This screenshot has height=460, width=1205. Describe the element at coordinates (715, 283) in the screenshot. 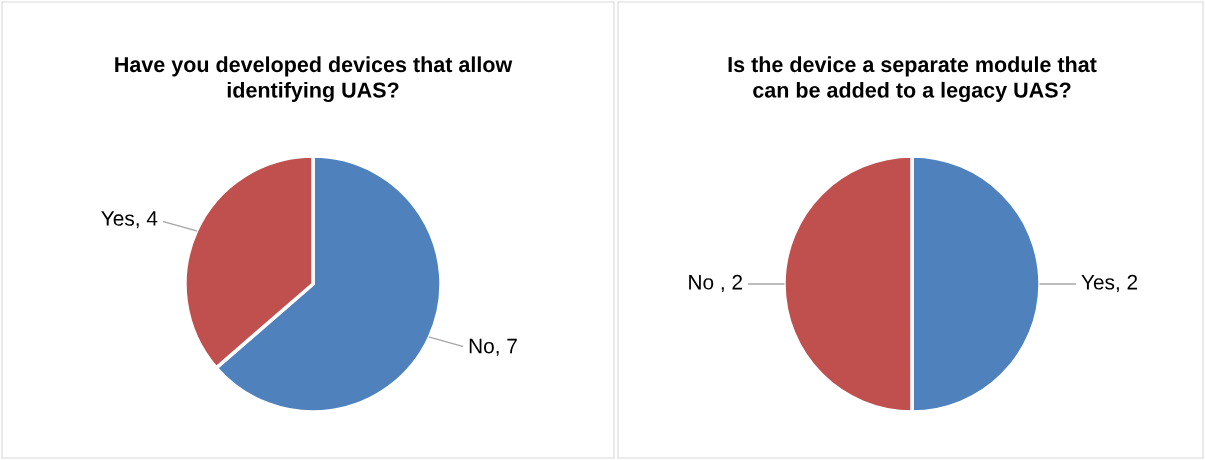

I see `slice-label: No , 2` at that location.